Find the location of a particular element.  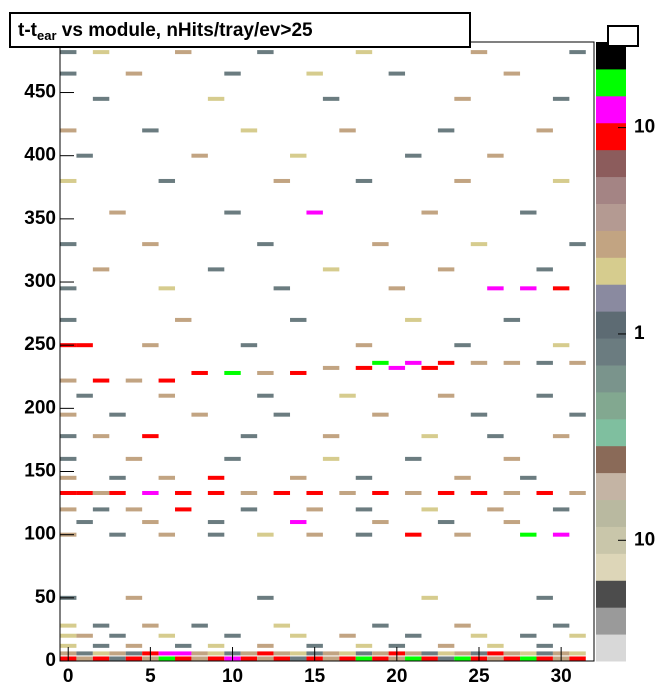

y-tick-label: 150 is located at coordinates (40, 471).